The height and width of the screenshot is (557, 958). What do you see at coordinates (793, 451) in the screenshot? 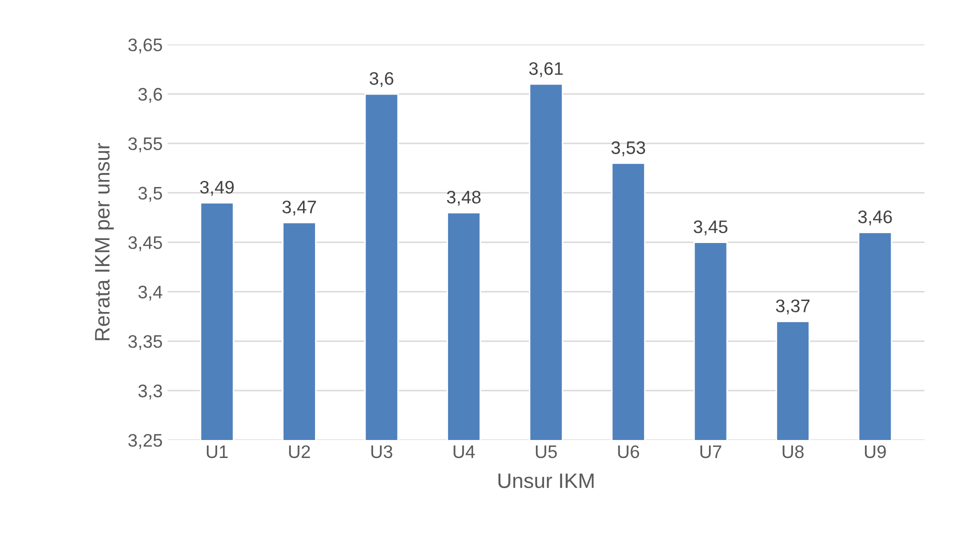
I see `x-tick-label: U8` at bounding box center [793, 451].